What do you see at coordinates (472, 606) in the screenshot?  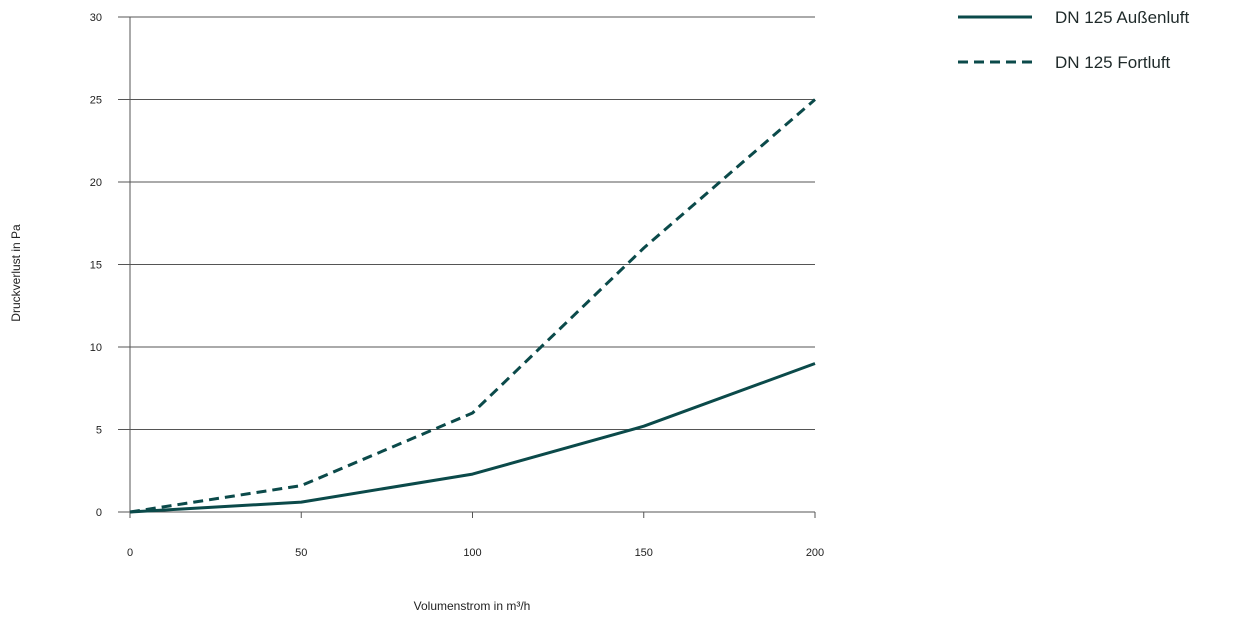 I see `x-axis-label: Volumenstrom in m³/h` at bounding box center [472, 606].